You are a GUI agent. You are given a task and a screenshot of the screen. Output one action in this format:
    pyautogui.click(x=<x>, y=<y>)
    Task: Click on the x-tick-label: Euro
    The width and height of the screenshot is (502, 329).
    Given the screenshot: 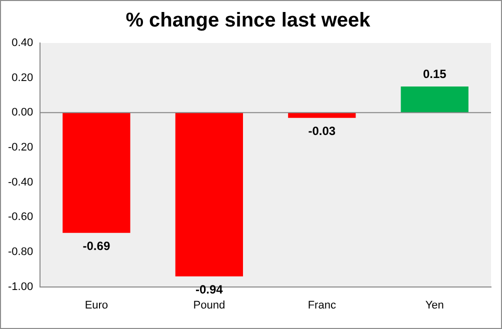 What is the action you would take?
    pyautogui.click(x=96, y=305)
    